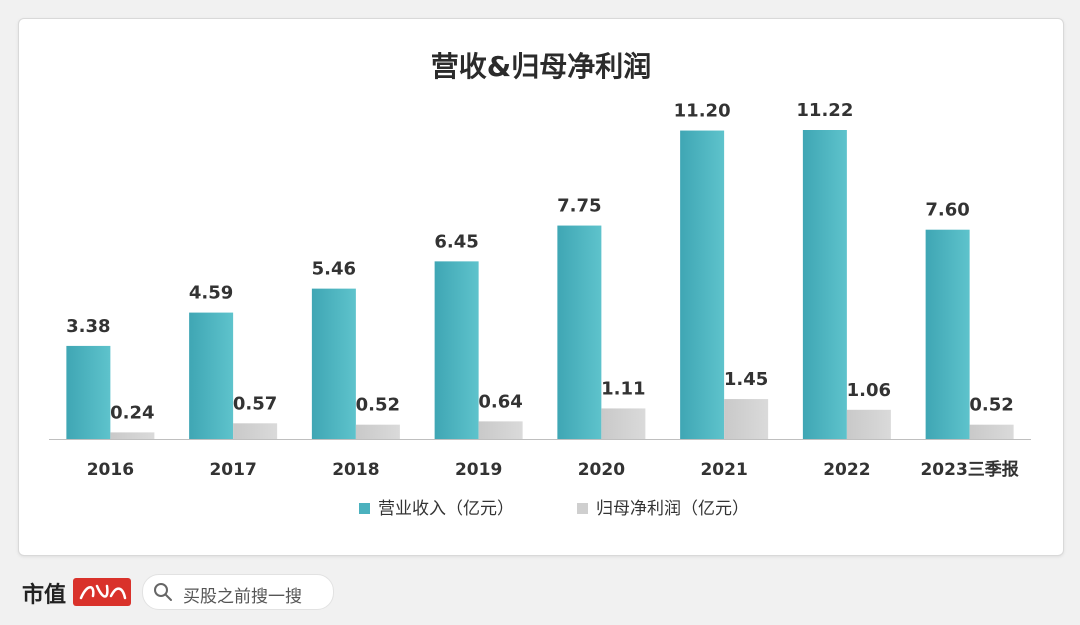  What do you see at coordinates (969, 469) in the screenshot?
I see `x-tick-2023三季报: 2023三季报` at bounding box center [969, 469].